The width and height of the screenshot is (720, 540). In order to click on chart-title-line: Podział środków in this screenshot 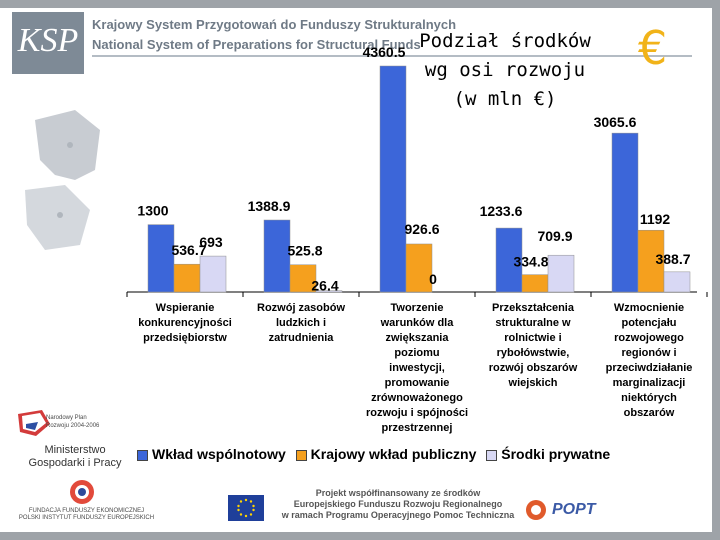, I will do `click(505, 41)`.